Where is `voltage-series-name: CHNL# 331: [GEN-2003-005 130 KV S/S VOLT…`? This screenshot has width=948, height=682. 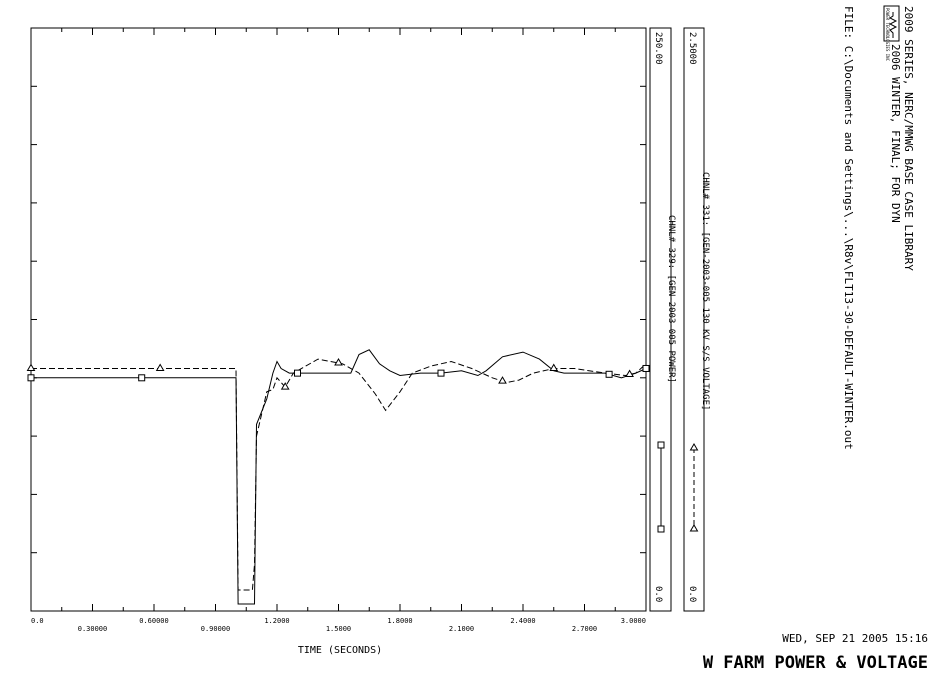 voltage-series-name: CHNL# 331: [GEN-2003-005 130 KV S/S VOLT… is located at coordinates (705, 291).